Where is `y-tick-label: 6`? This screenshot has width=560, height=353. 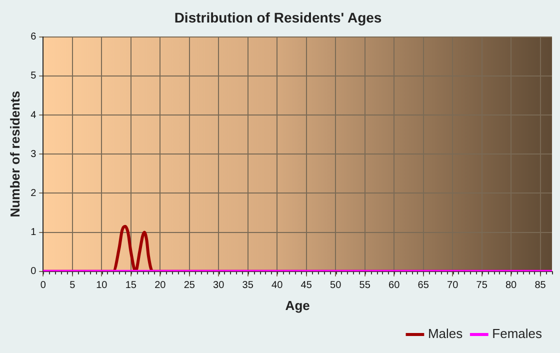
y-tick-label: 6 is located at coordinates (33, 37).